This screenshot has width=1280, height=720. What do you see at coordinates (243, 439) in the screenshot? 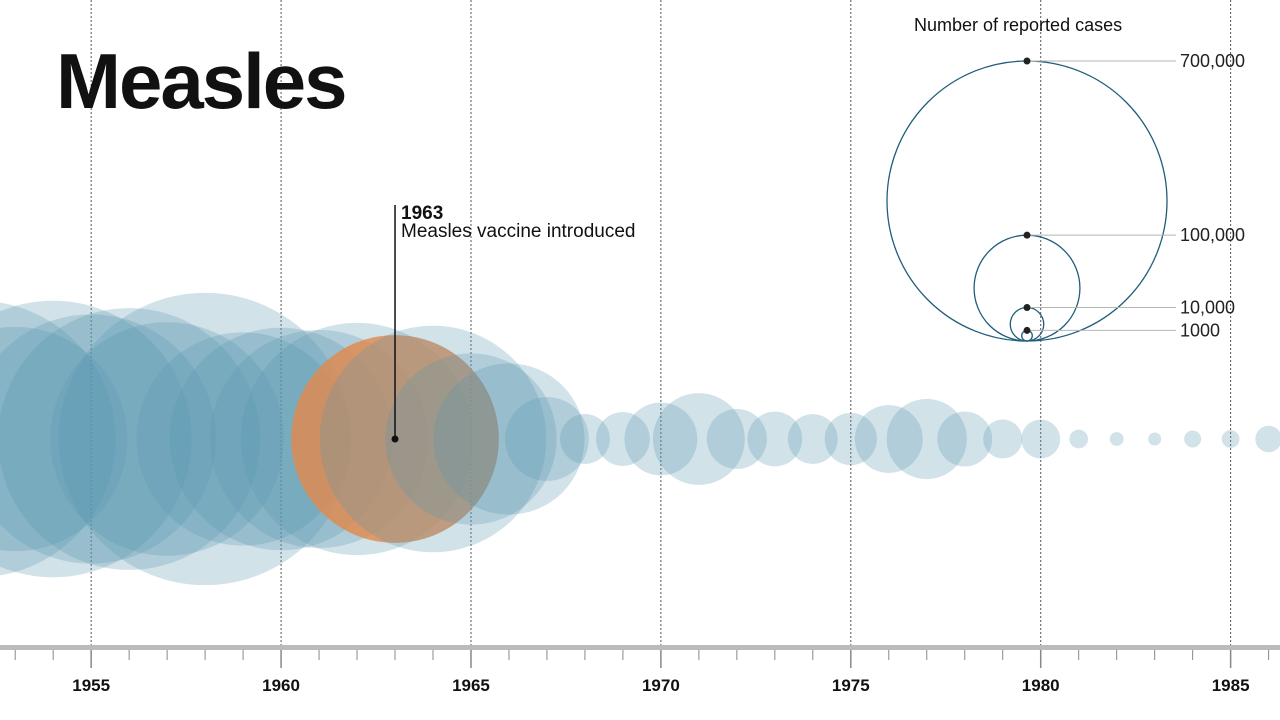
I see `bubble-1959` at bounding box center [243, 439].